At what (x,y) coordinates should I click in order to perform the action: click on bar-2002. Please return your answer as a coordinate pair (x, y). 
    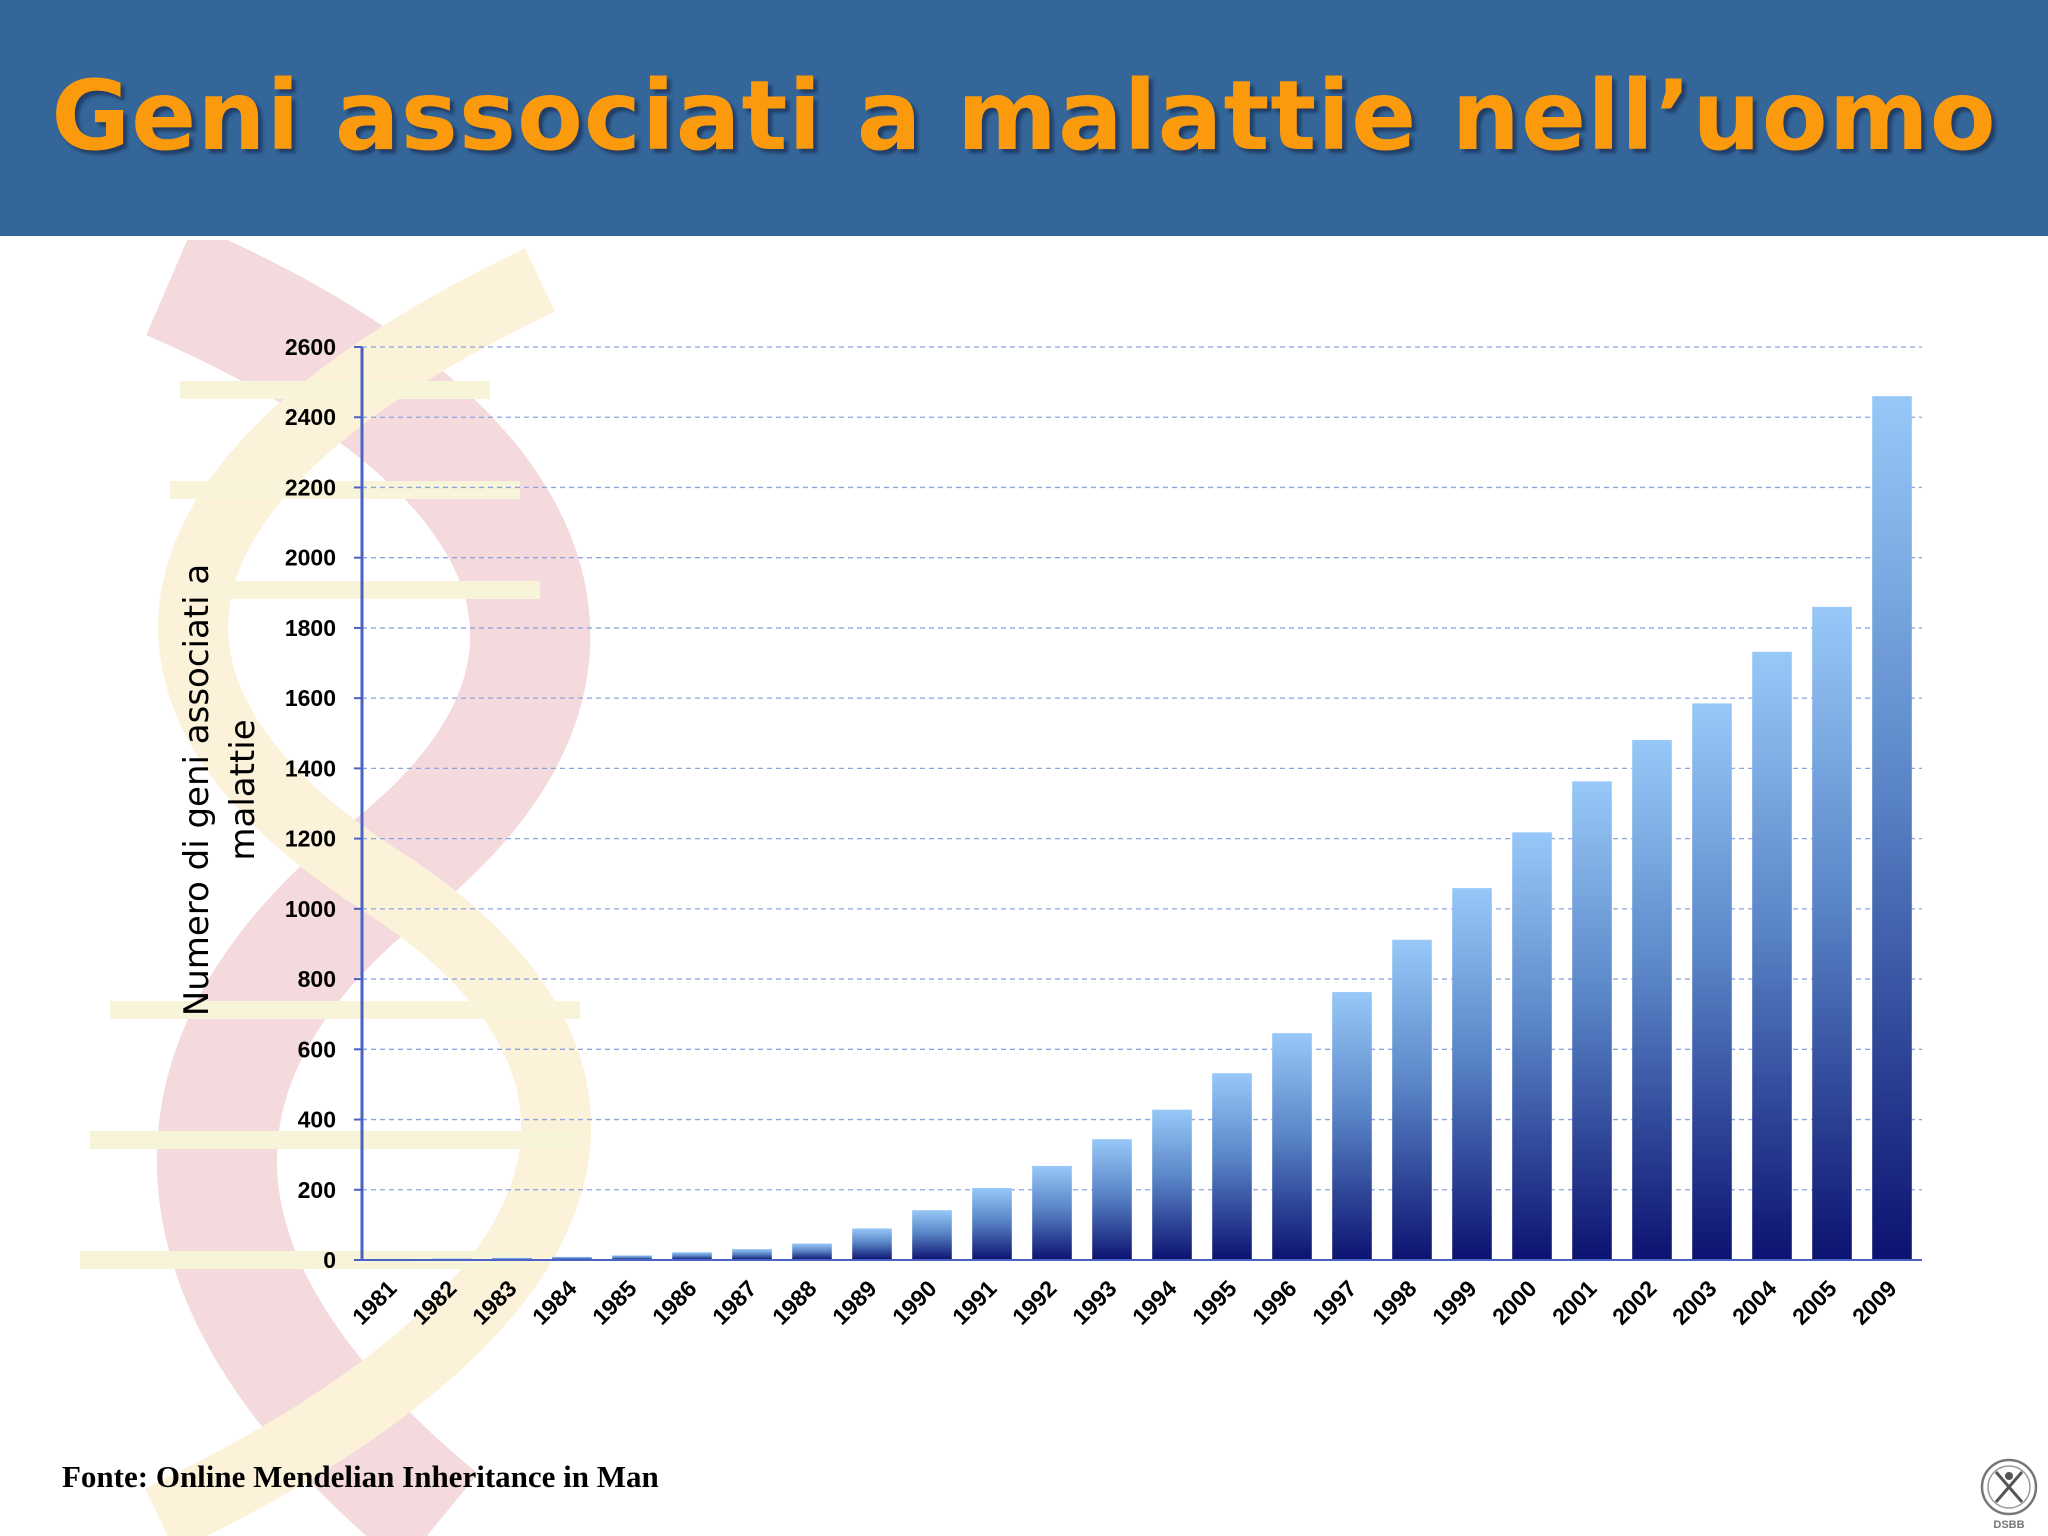
    Looking at the image, I should click on (1652, 999).